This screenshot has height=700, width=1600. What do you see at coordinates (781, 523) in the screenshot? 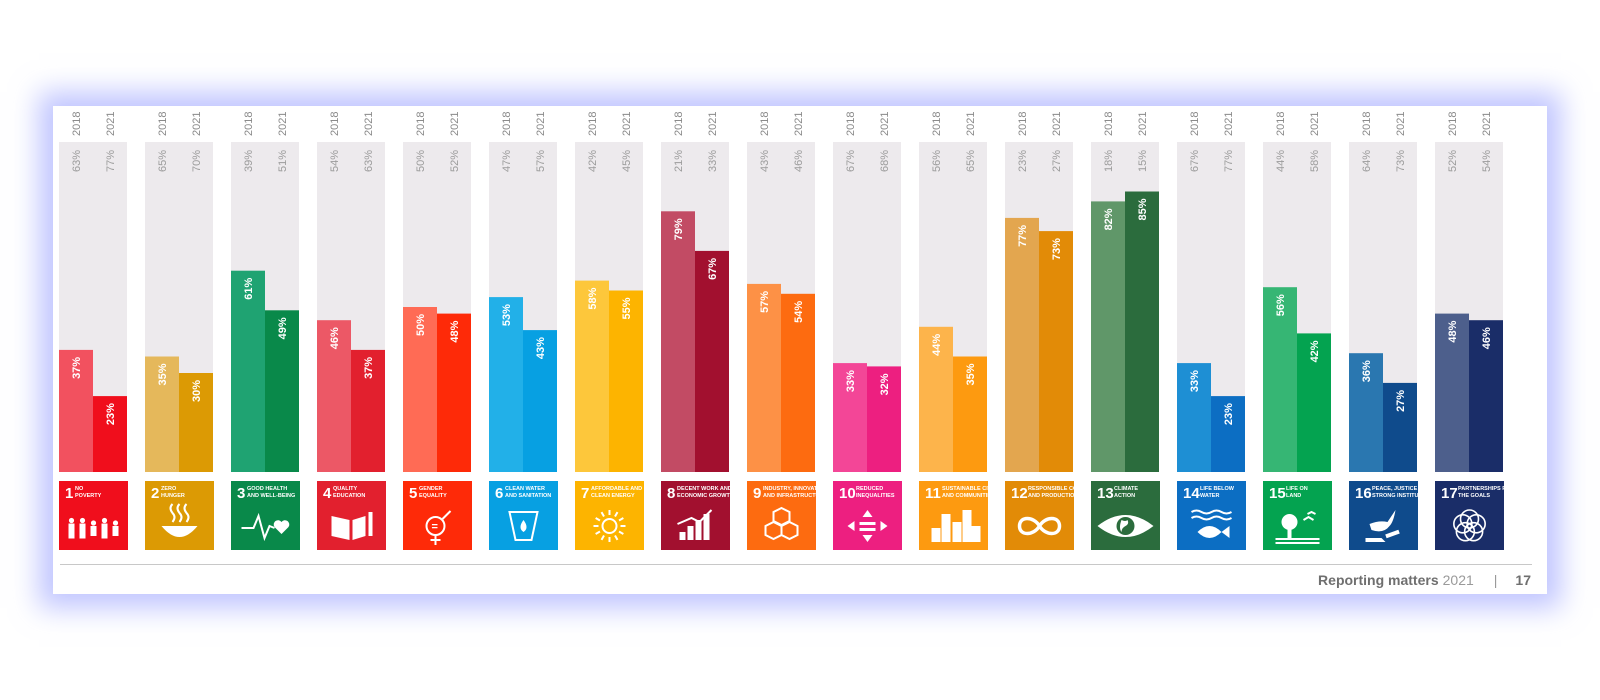
I see `cubes-icon` at bounding box center [781, 523].